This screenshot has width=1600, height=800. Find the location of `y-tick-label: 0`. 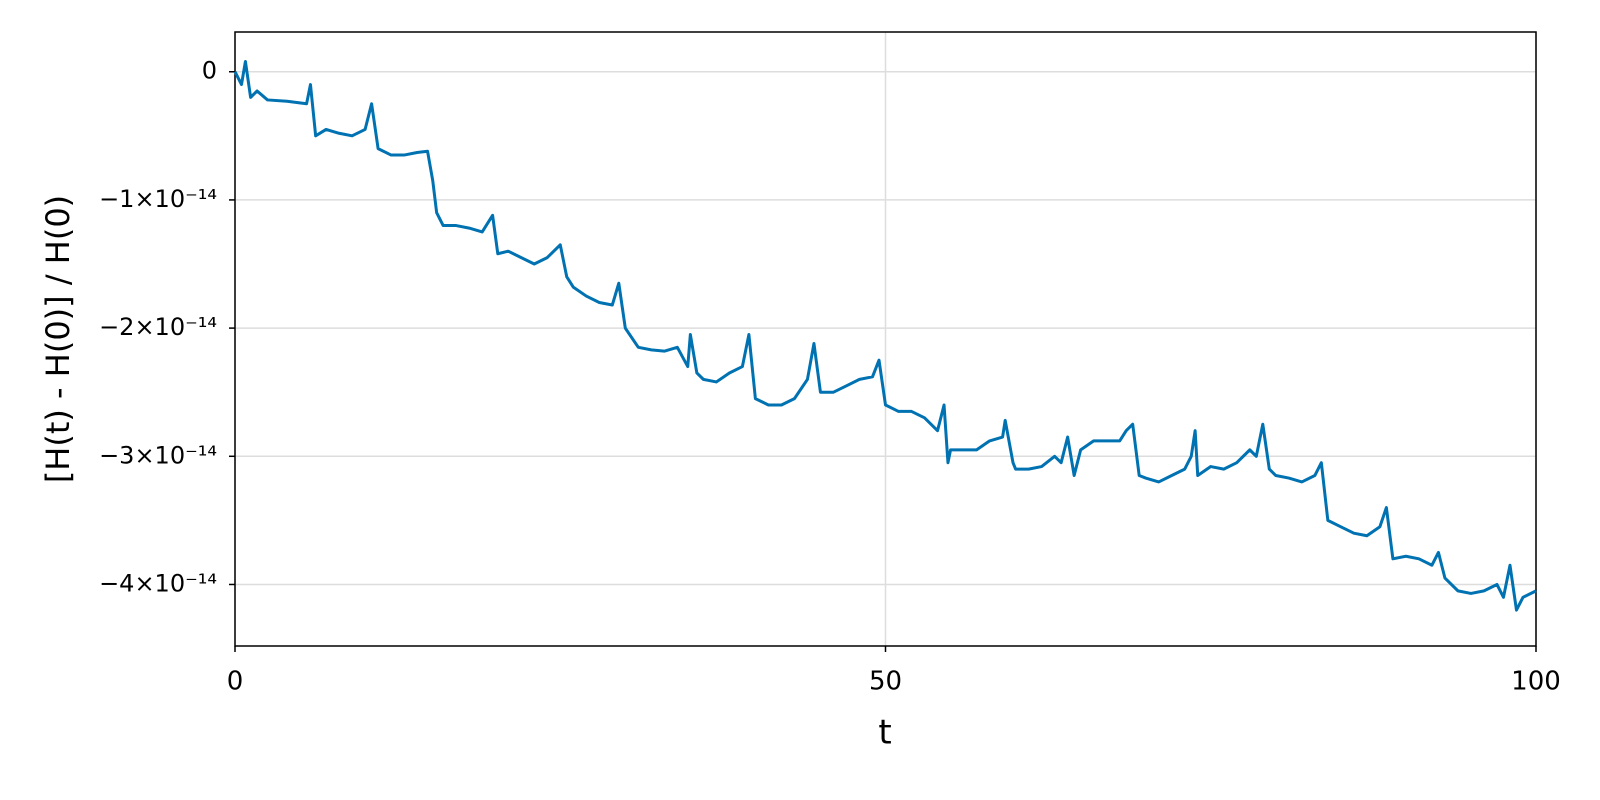

y-tick-label: 0 is located at coordinates (209, 71).